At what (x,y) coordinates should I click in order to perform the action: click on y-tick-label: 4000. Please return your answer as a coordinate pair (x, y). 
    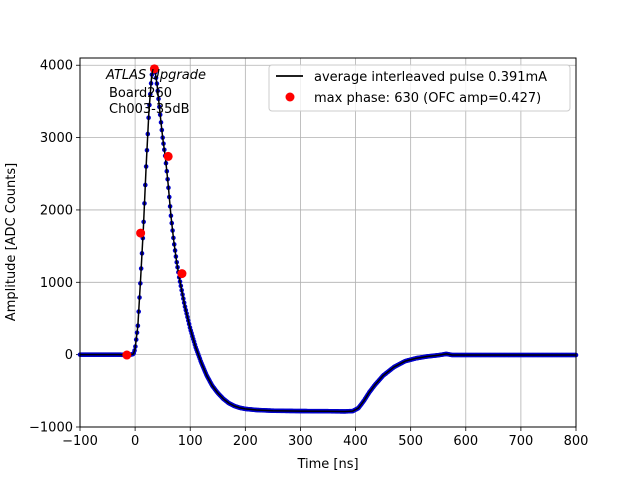
    Looking at the image, I should click on (56, 66).